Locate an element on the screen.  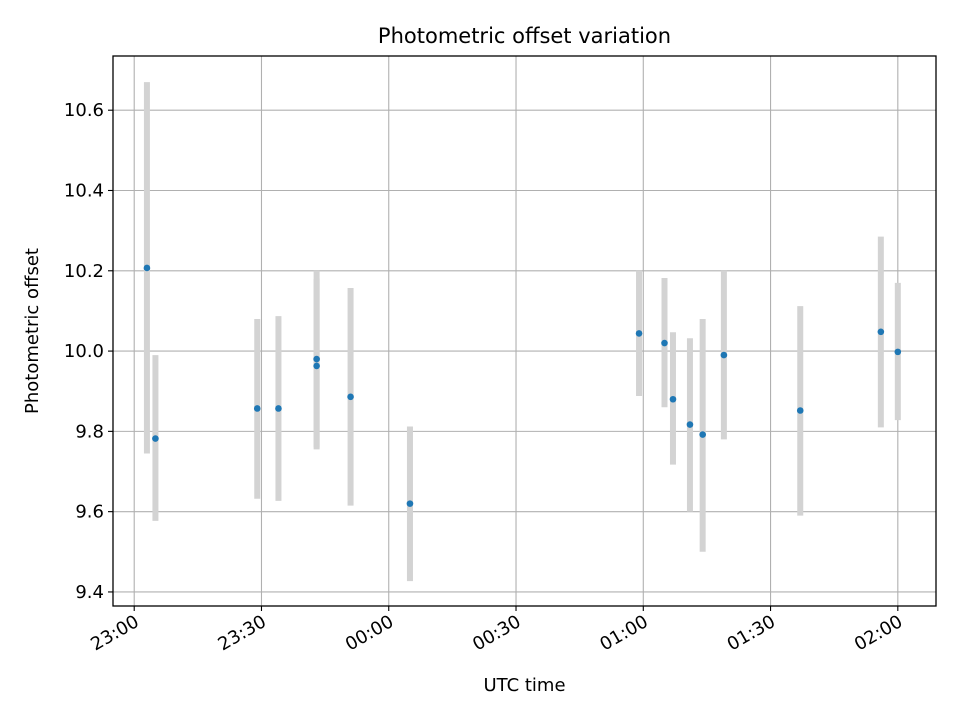
y-tick-label: 10.0 is located at coordinates (84, 351).